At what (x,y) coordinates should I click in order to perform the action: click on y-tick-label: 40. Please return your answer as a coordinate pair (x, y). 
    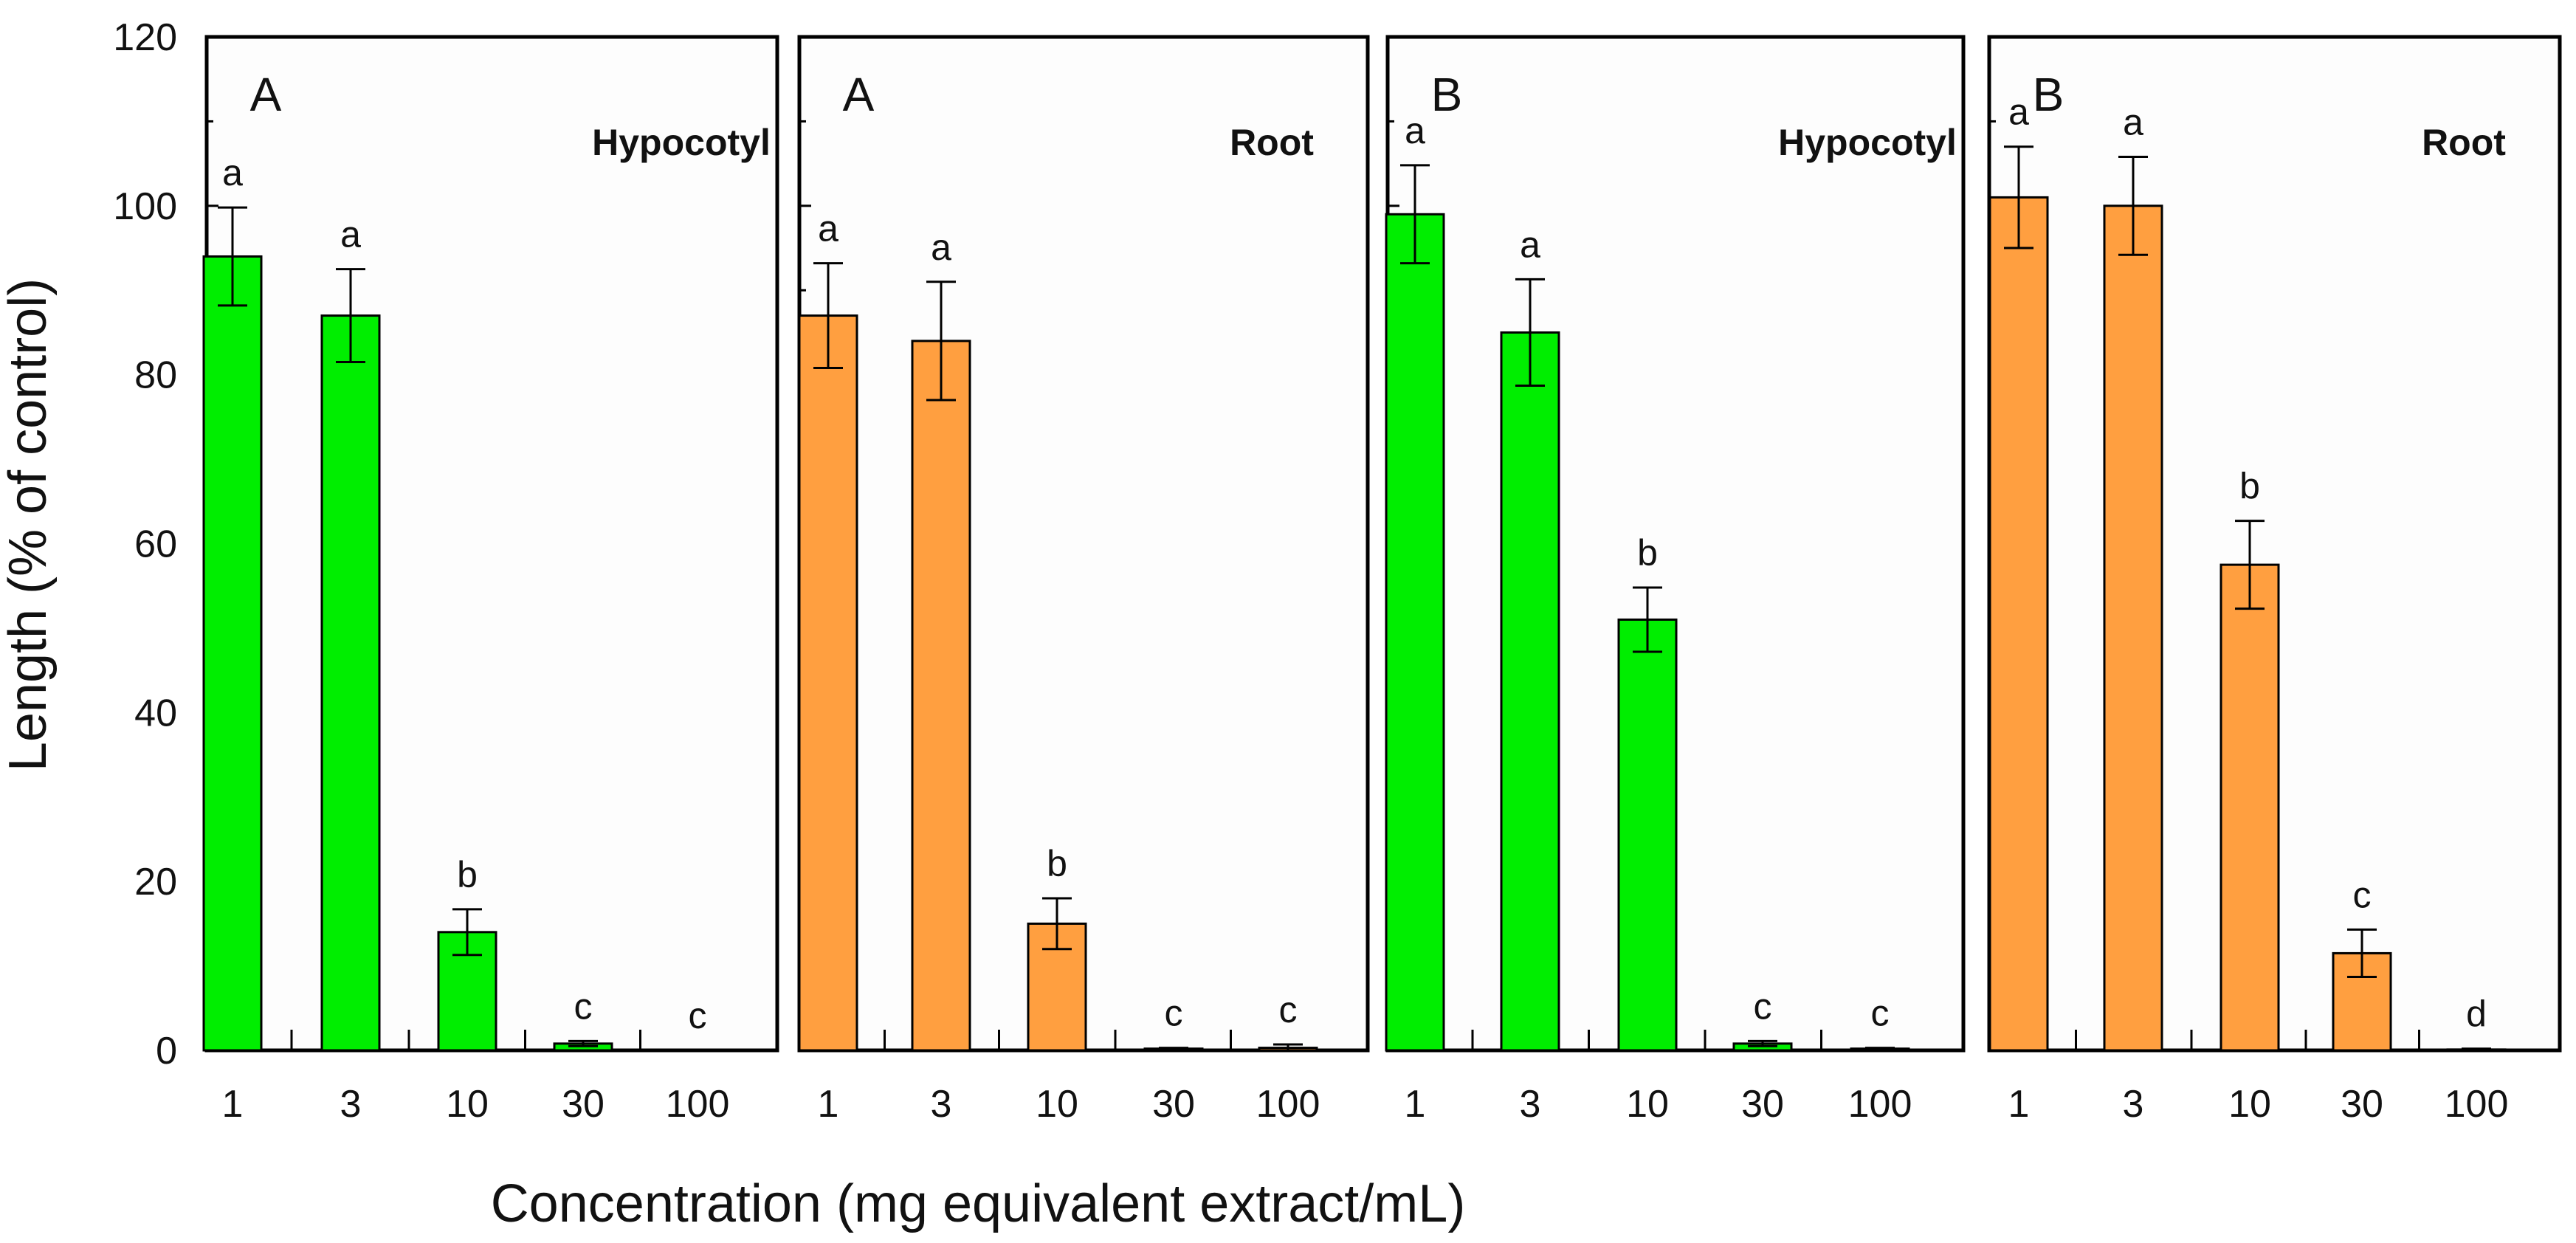
    Looking at the image, I should click on (155, 713).